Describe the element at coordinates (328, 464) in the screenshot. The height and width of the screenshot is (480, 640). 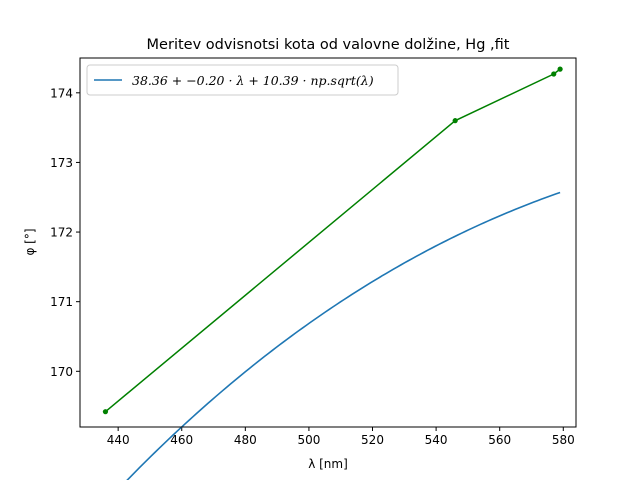
I see `x-axis-label: λ [nm]` at that location.